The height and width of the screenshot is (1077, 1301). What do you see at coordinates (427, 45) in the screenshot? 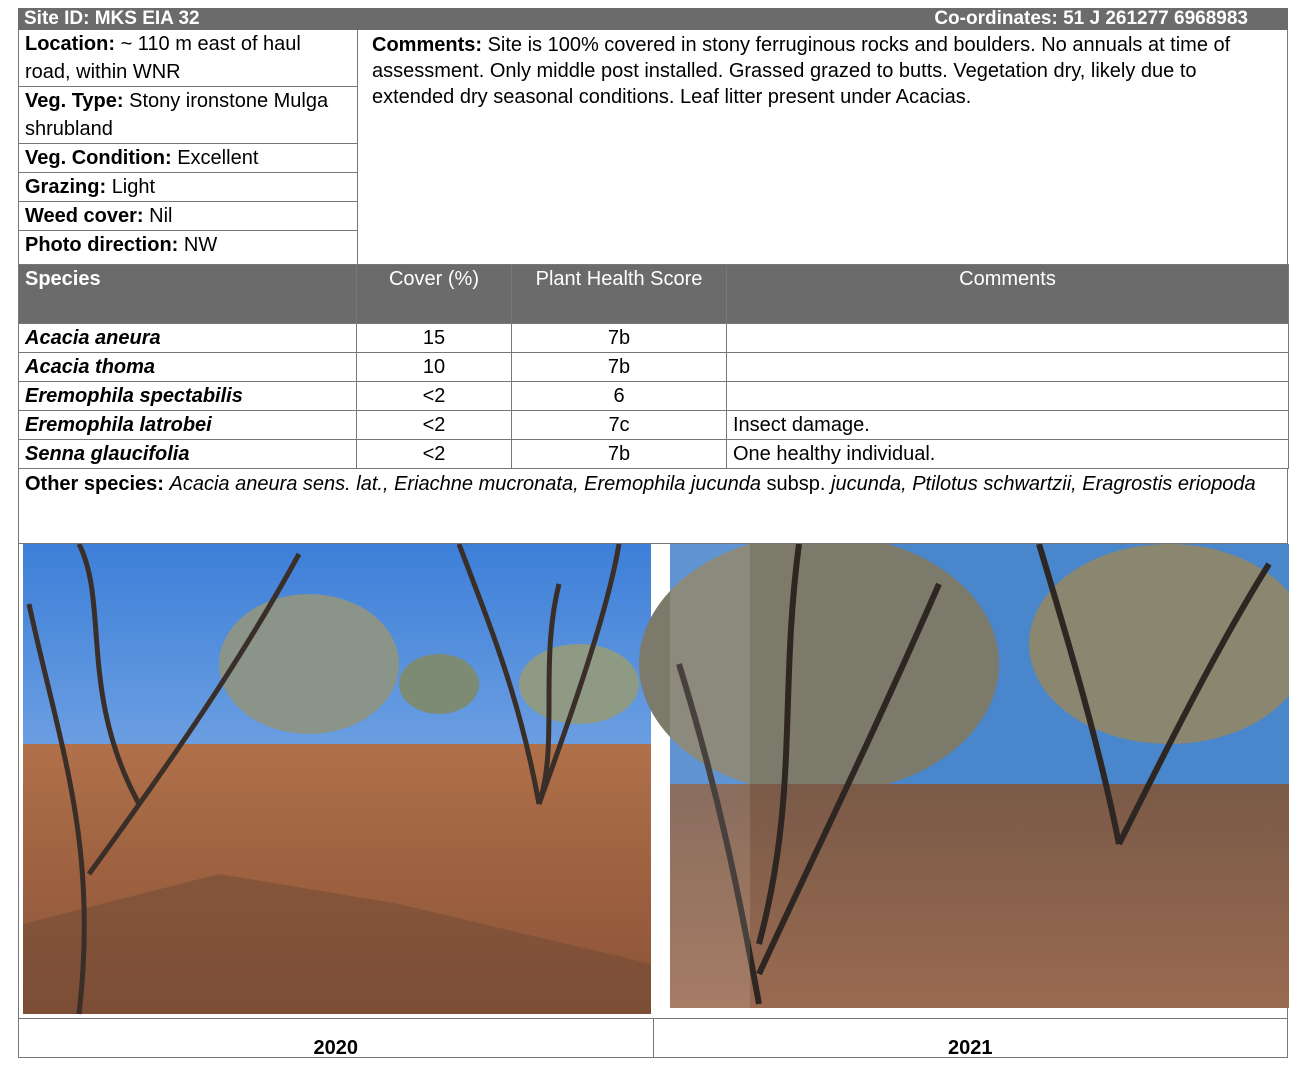
I see `comments-label: Comments:` at bounding box center [427, 45].